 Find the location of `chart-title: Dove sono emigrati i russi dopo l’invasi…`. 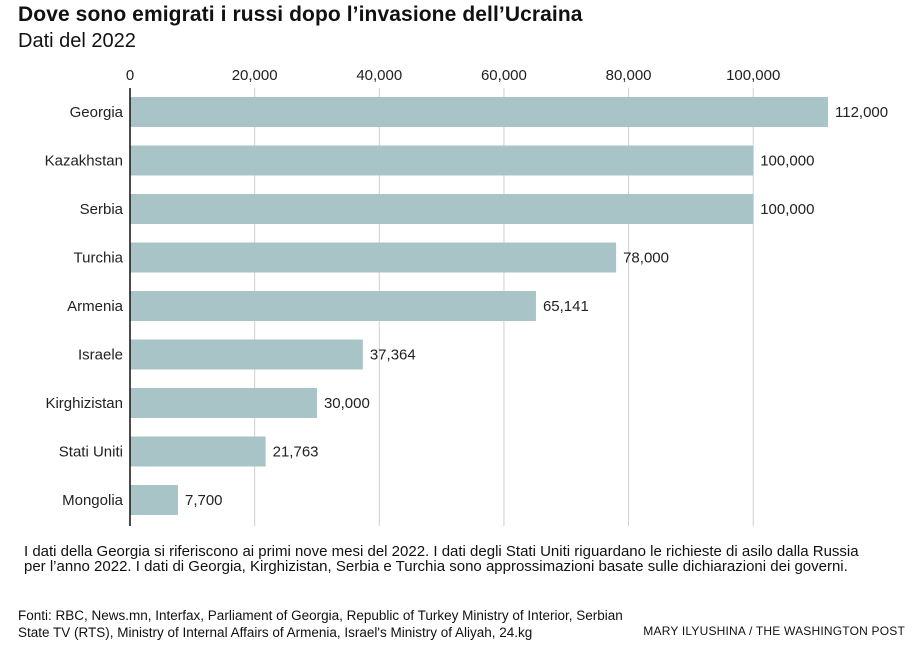

chart-title: Dove sono emigrati i russi dopo l’invasi… is located at coordinates (300, 14).